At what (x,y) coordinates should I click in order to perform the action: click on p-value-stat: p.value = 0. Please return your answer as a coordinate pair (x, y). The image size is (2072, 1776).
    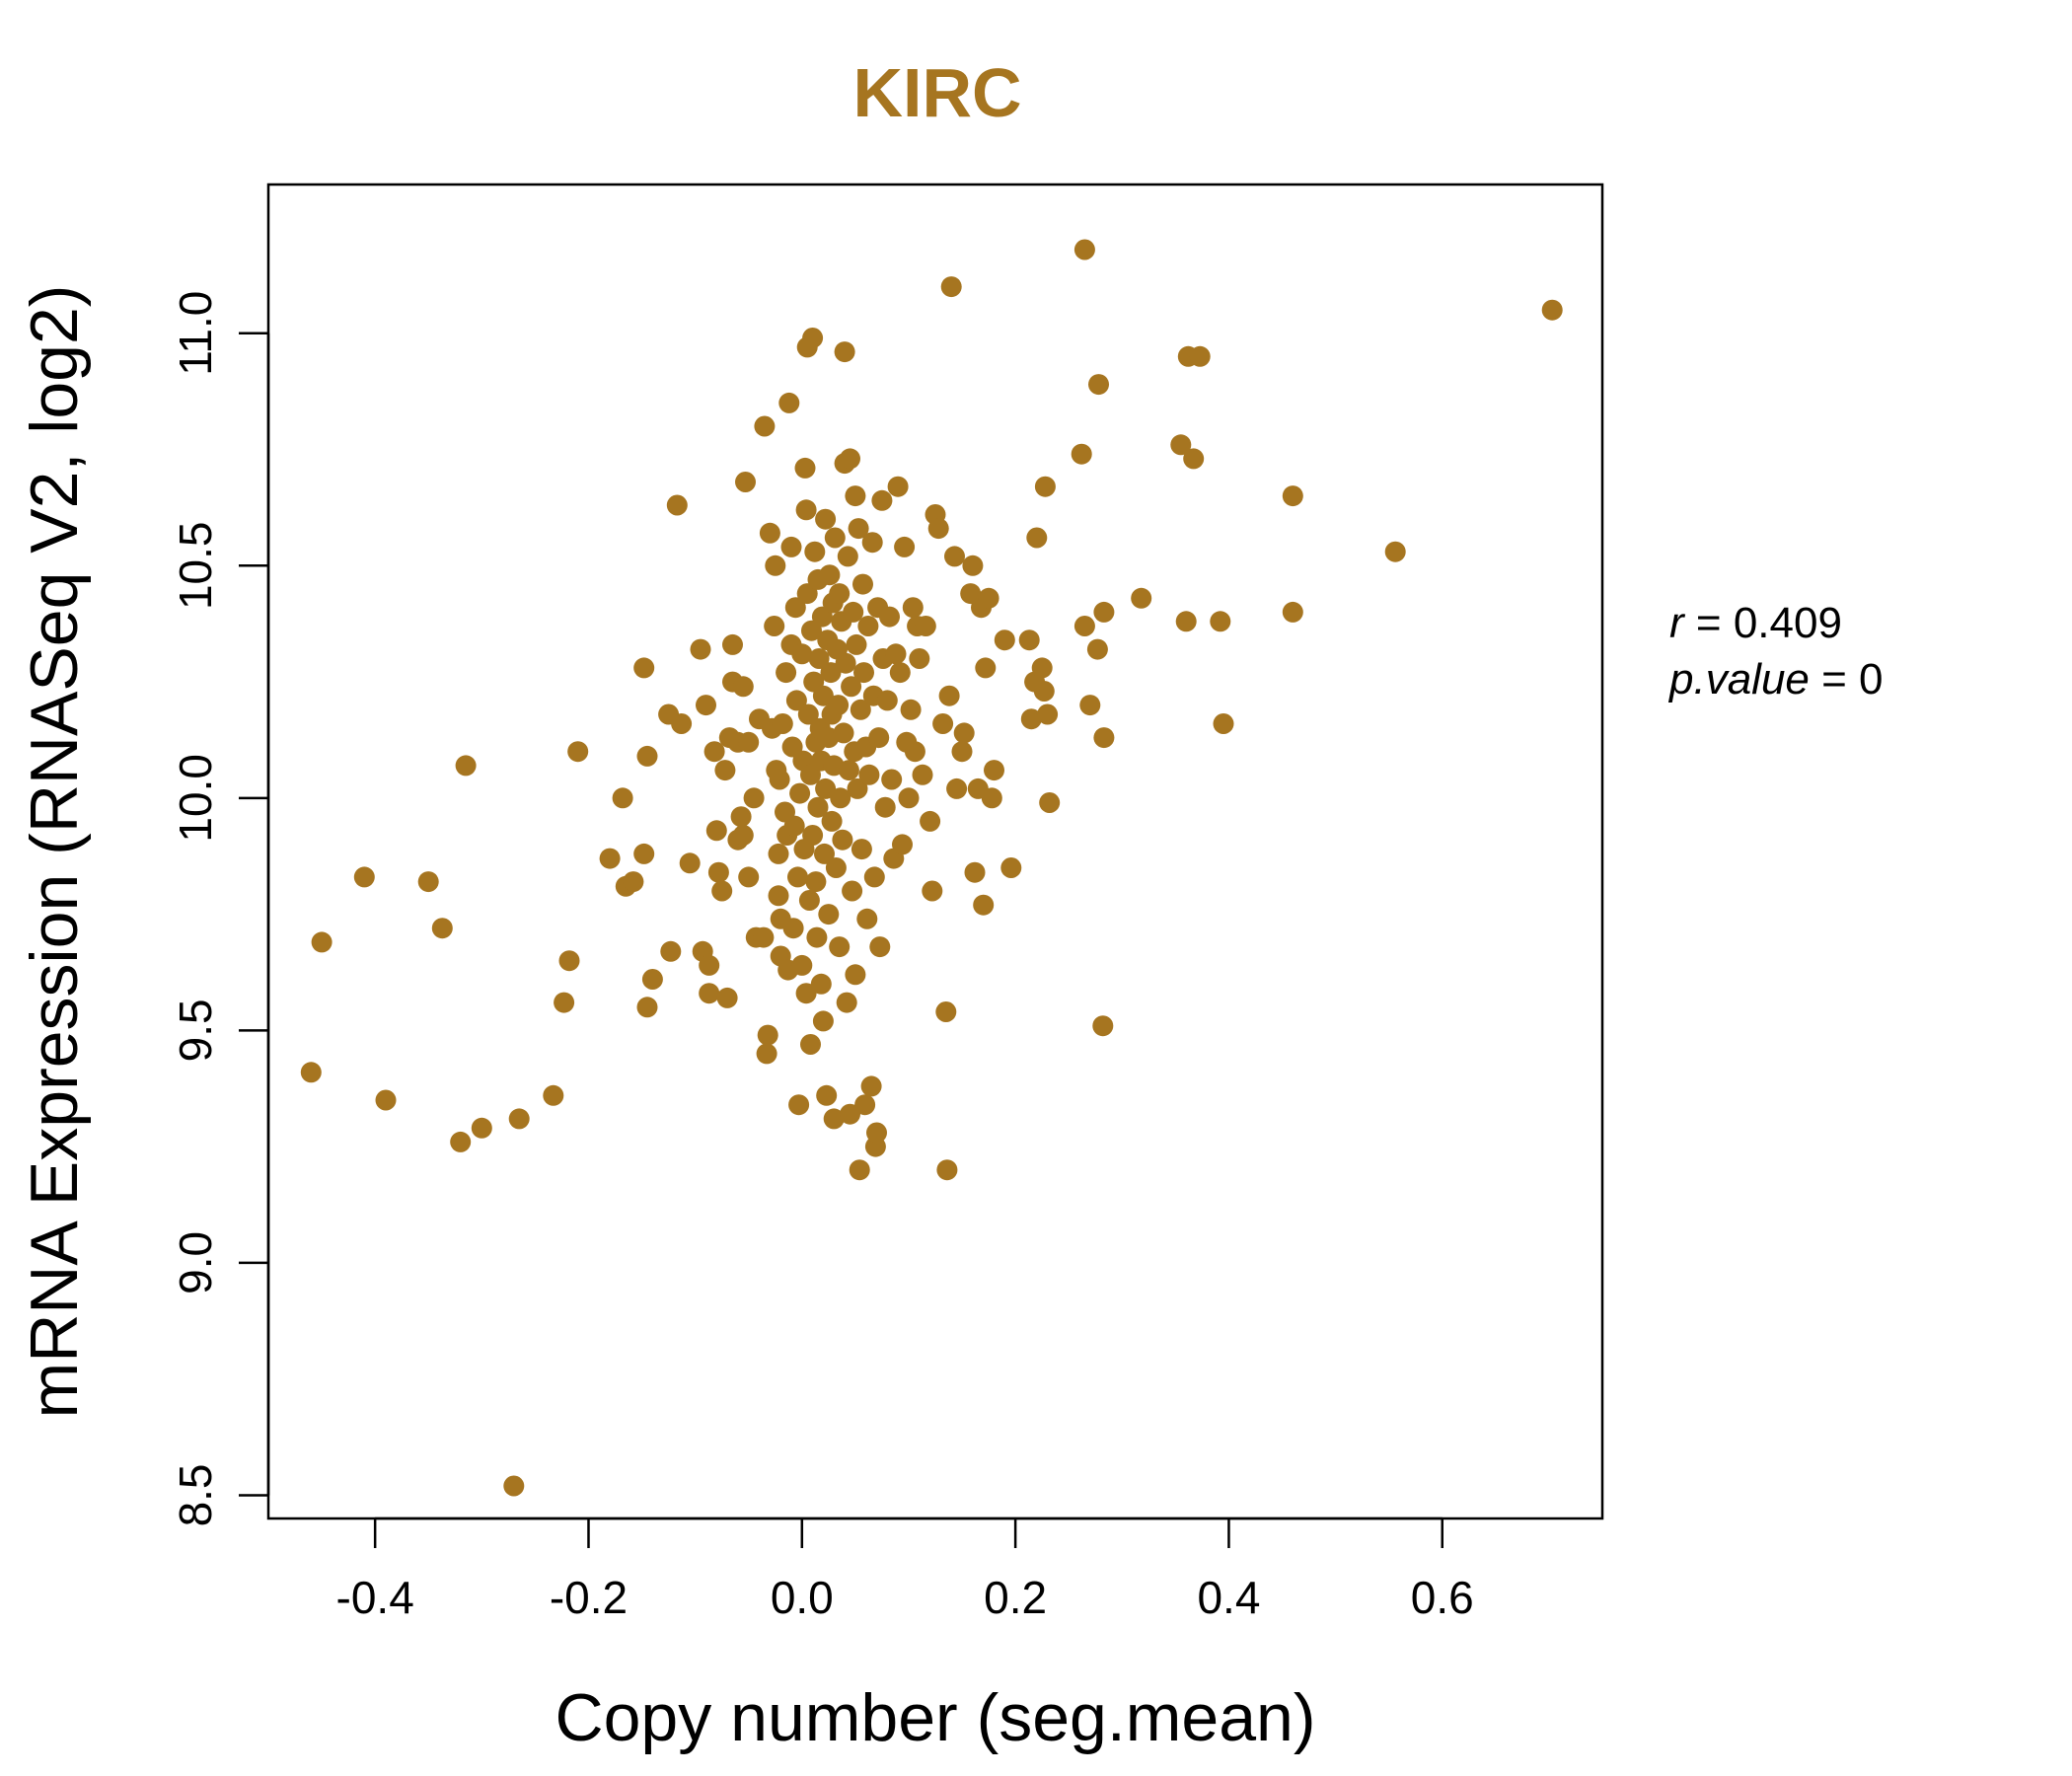
    Looking at the image, I should click on (1776, 679).